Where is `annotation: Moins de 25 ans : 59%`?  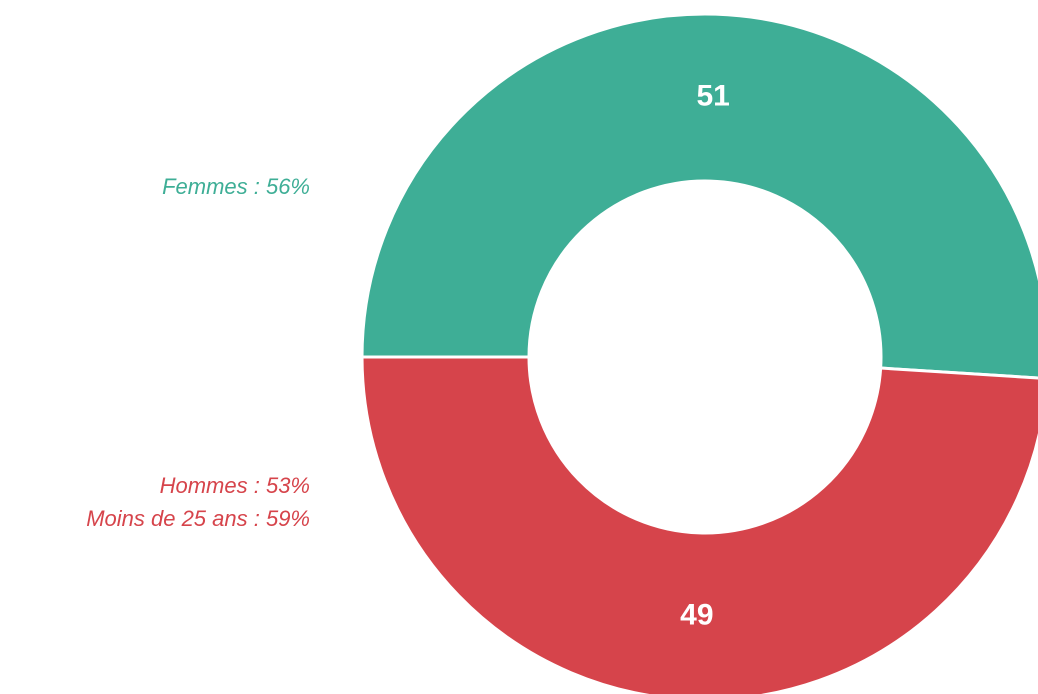 annotation: Moins de 25 ans : 59% is located at coordinates (198, 518).